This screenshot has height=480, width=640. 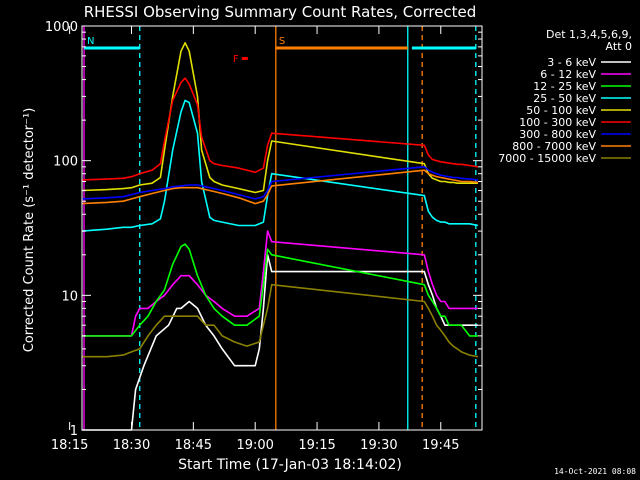 I want to click on flag-label-s: S, so click(x=282, y=41).